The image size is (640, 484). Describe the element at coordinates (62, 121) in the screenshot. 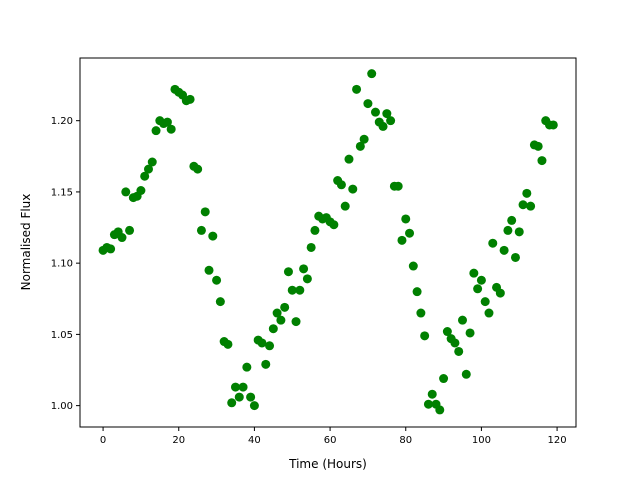

I see `y-tick-label: 1.20` at that location.